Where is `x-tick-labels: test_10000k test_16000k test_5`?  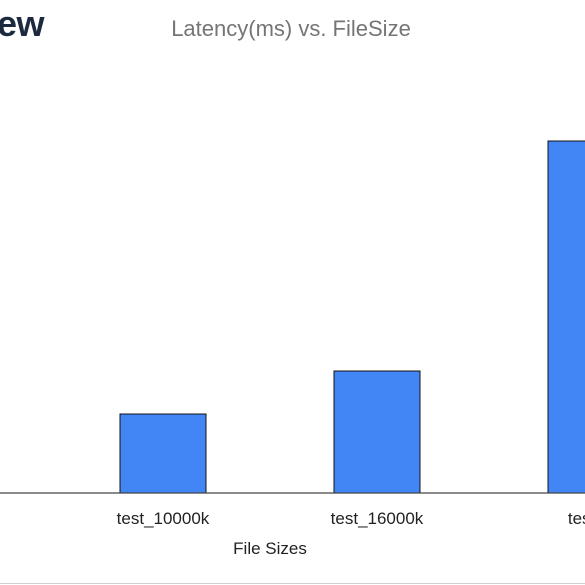
x-tick-labels: test_10000k test_16000k test_5 is located at coordinates (351, 518).